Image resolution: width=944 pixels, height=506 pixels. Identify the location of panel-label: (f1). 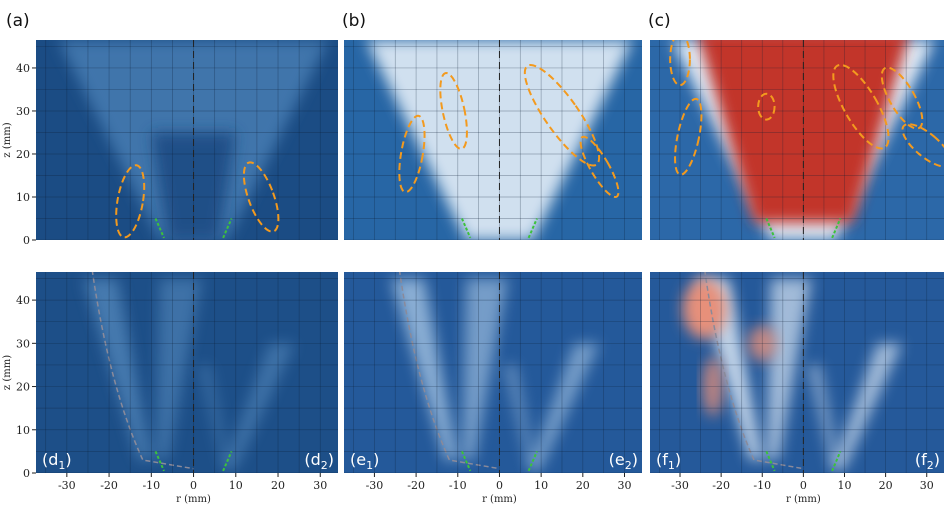
(668, 461).